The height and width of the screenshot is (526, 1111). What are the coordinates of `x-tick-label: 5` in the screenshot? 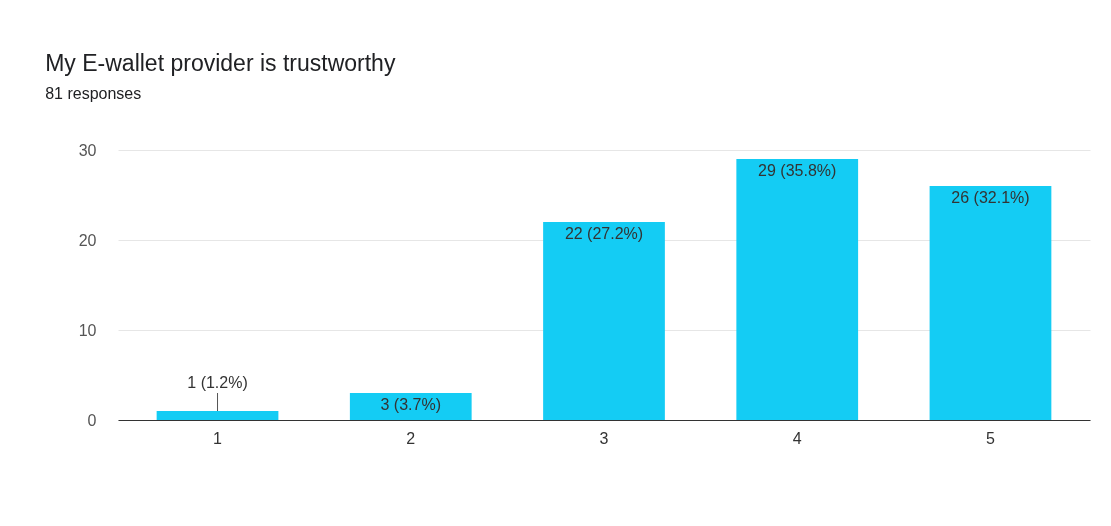 It's located at (991, 438).